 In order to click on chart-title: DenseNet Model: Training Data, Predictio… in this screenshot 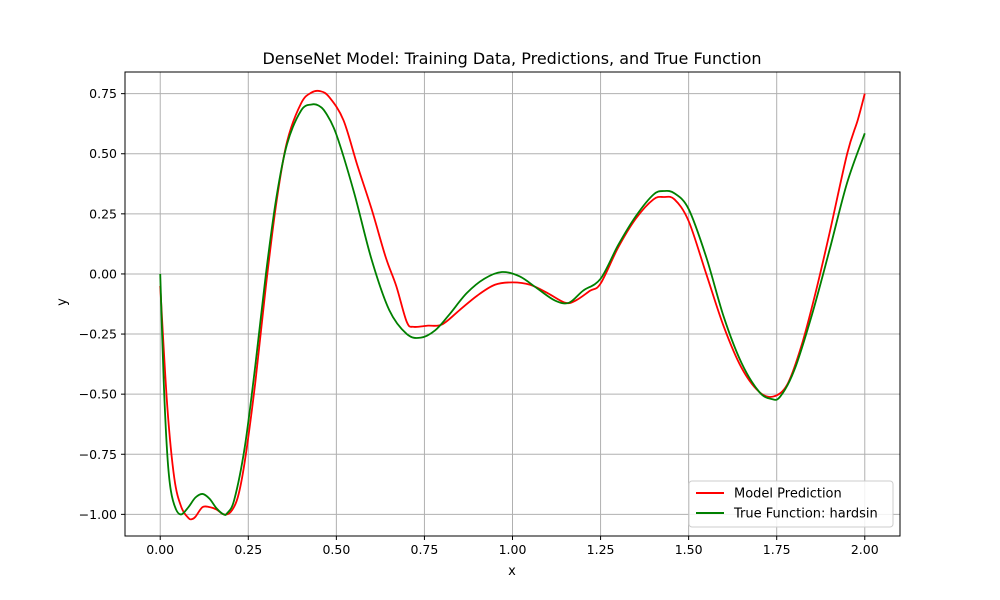, I will do `click(511, 58)`.